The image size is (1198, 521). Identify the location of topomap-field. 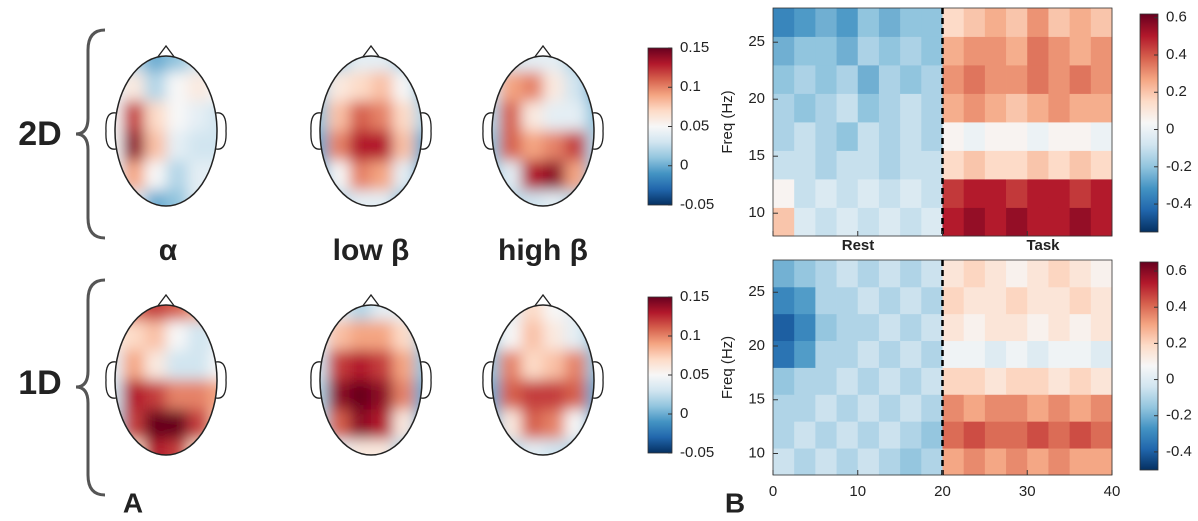
(371, 380).